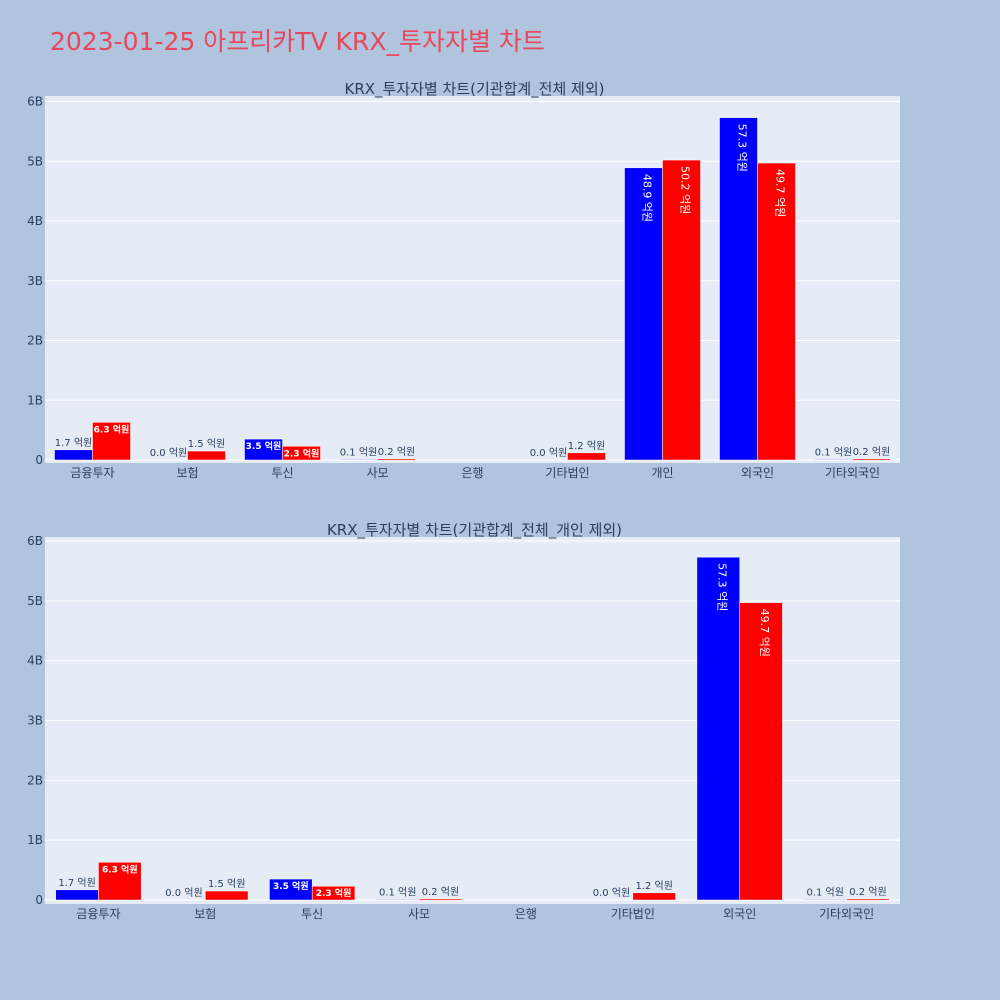 The image size is (1000, 1000). Describe the element at coordinates (297, 41) in the screenshot. I see `page-title: 2023-01-25 아프리카TV KRX_투자자별 차트` at that location.